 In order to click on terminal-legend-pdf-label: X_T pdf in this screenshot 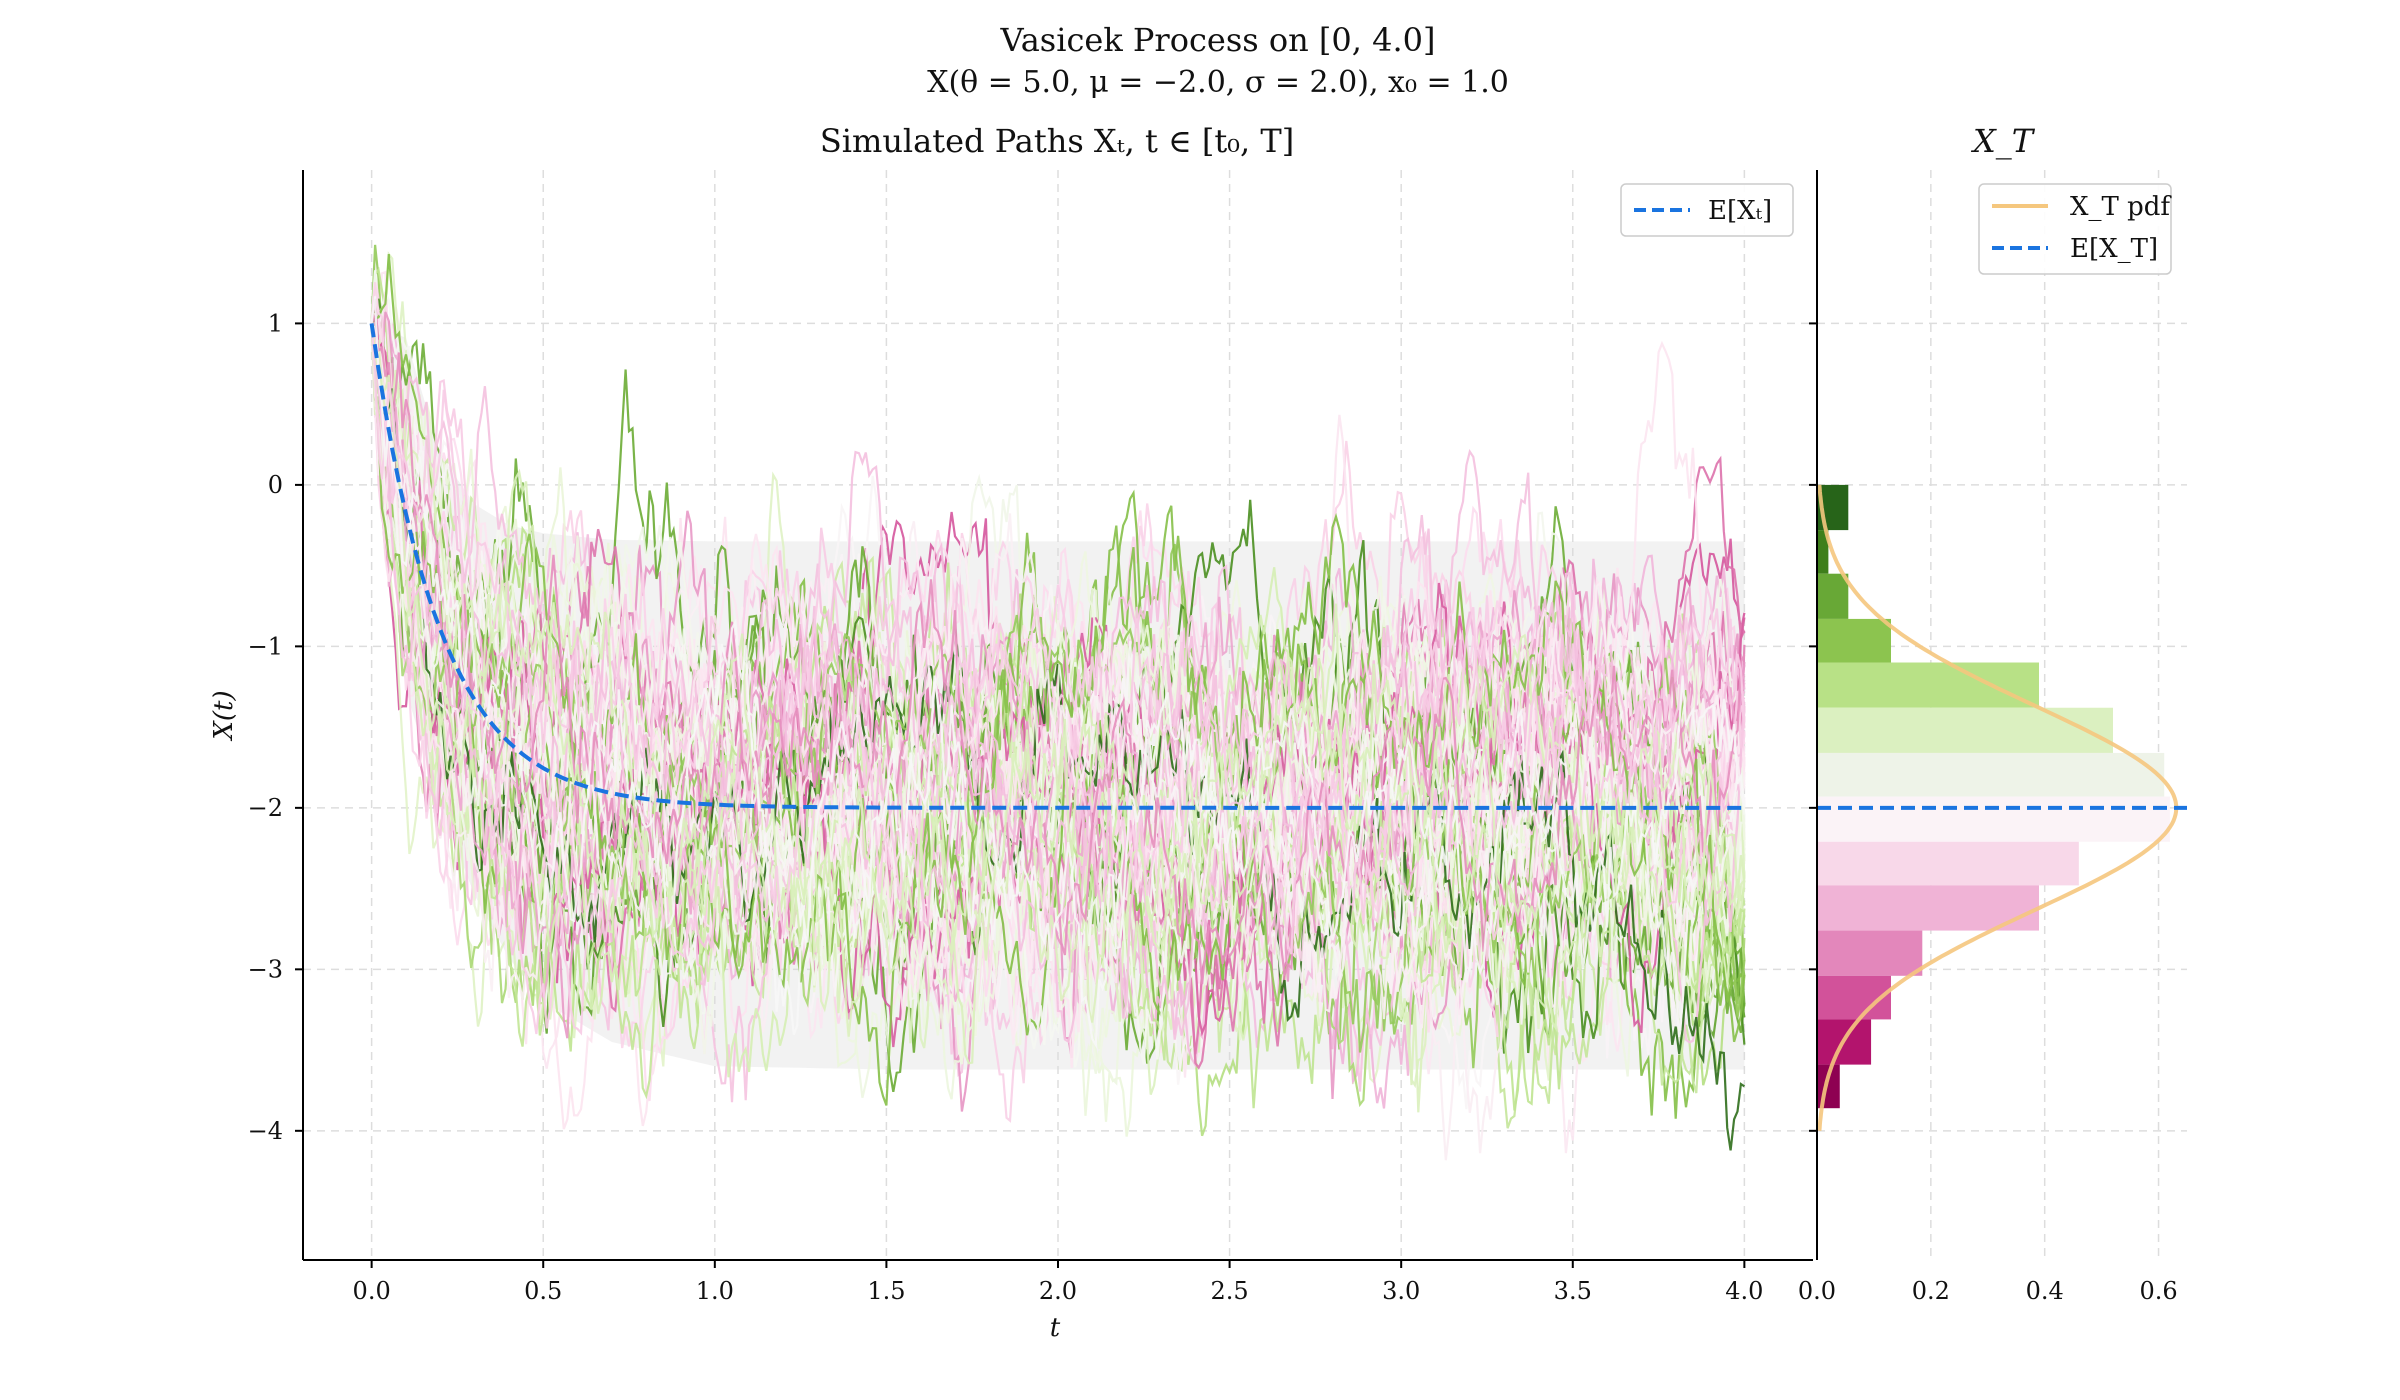, I will do `click(2121, 207)`.